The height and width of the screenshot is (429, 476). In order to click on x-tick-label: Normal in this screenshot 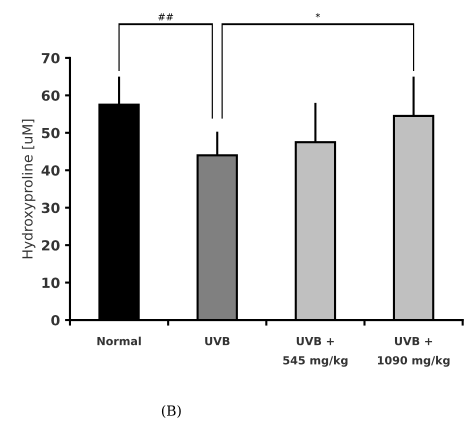, I will do `click(119, 341)`.